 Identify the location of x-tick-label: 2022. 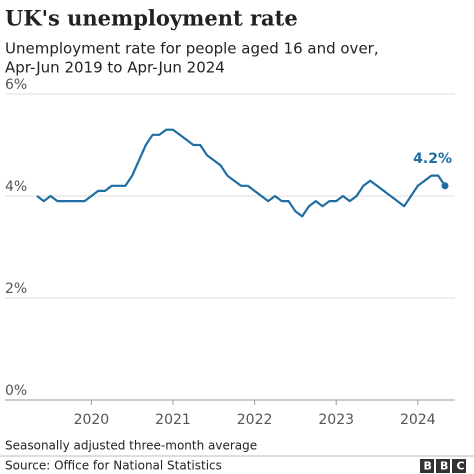
(255, 420).